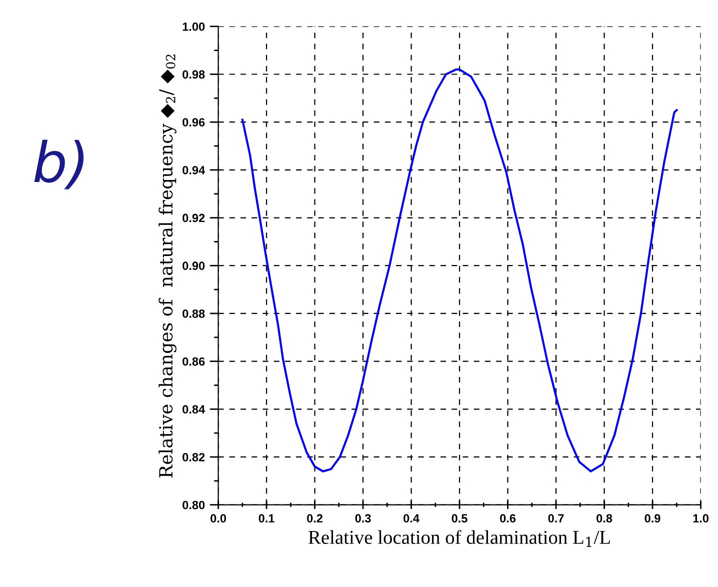 This screenshot has width=718, height=587. What do you see at coordinates (266, 518) in the screenshot?
I see `x-tick-label: 0.1` at bounding box center [266, 518].